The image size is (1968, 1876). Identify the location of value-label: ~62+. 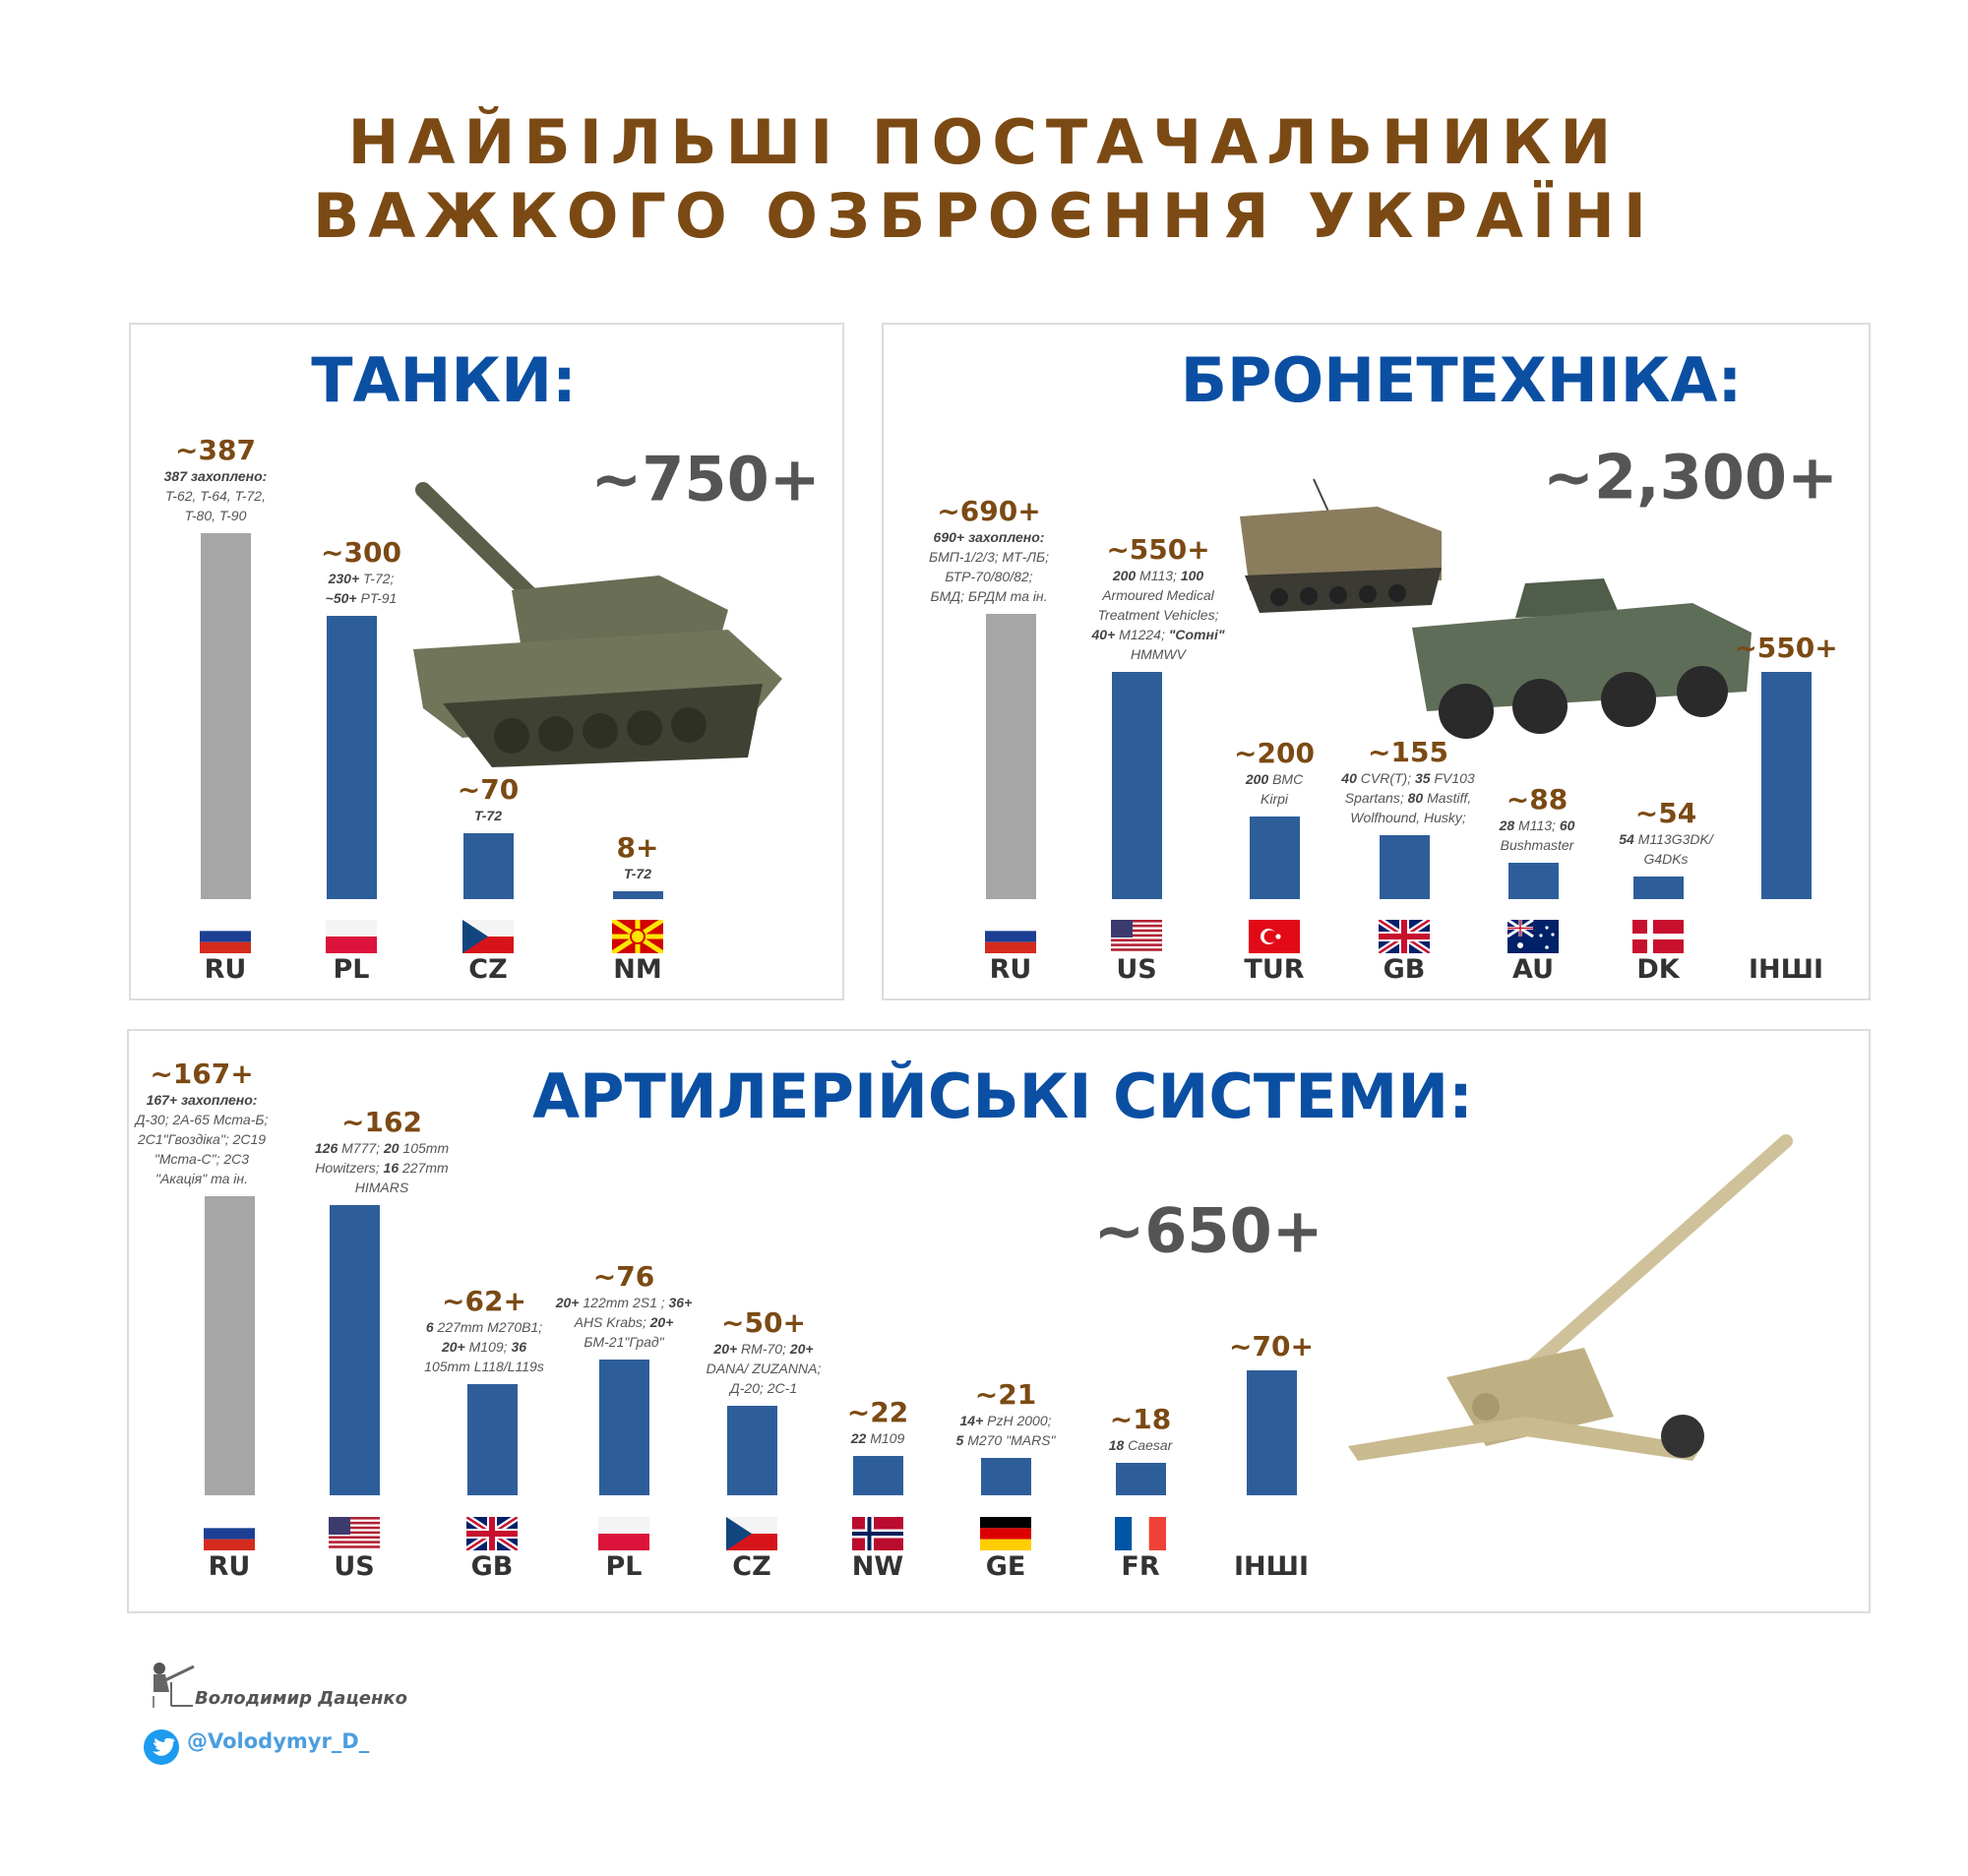
(484, 1301).